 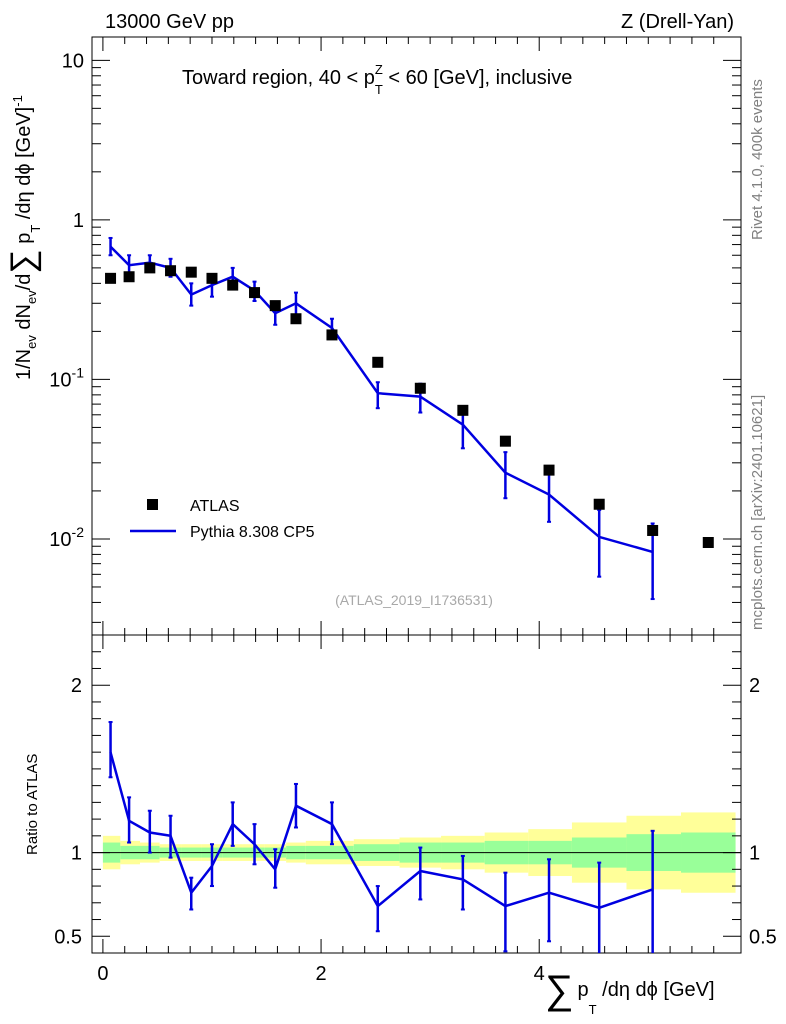 What do you see at coordinates (656, 990) in the screenshot?
I see `xlabel-b: /dη dϕ [GeV]` at bounding box center [656, 990].